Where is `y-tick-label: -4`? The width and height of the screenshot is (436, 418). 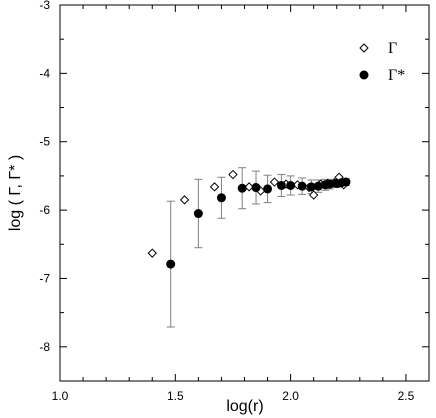 y-tick-label: -4 is located at coordinates (44, 73).